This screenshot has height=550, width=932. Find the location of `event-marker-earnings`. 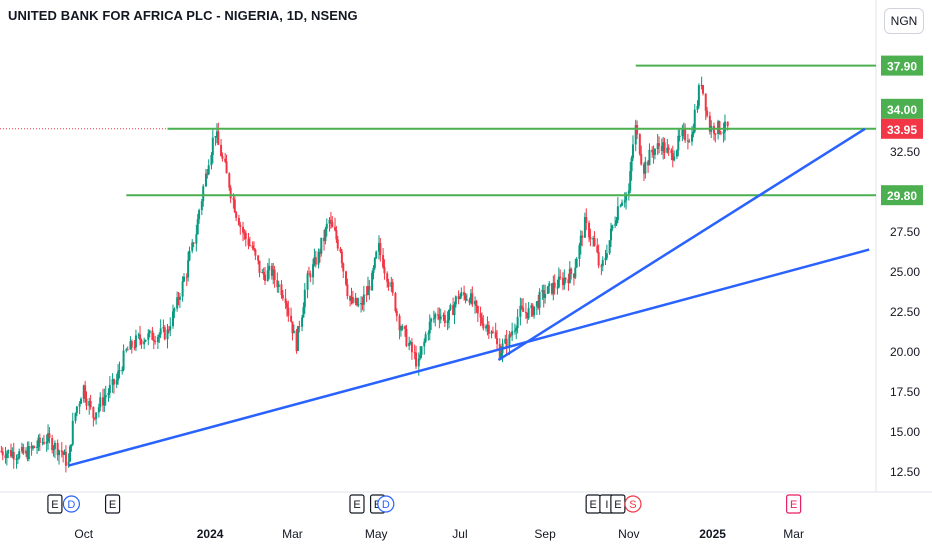

event-marker-earnings is located at coordinates (357, 504).